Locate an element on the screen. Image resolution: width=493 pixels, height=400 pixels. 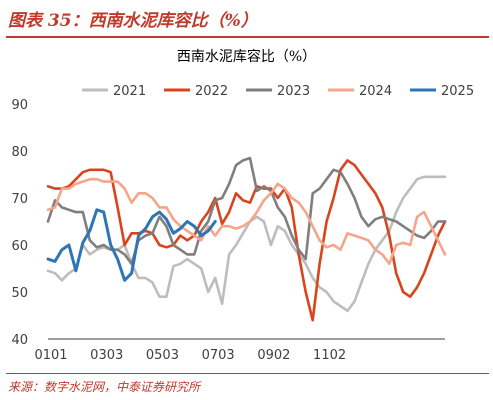
y-tick-label: 70 is located at coordinates (19, 199).